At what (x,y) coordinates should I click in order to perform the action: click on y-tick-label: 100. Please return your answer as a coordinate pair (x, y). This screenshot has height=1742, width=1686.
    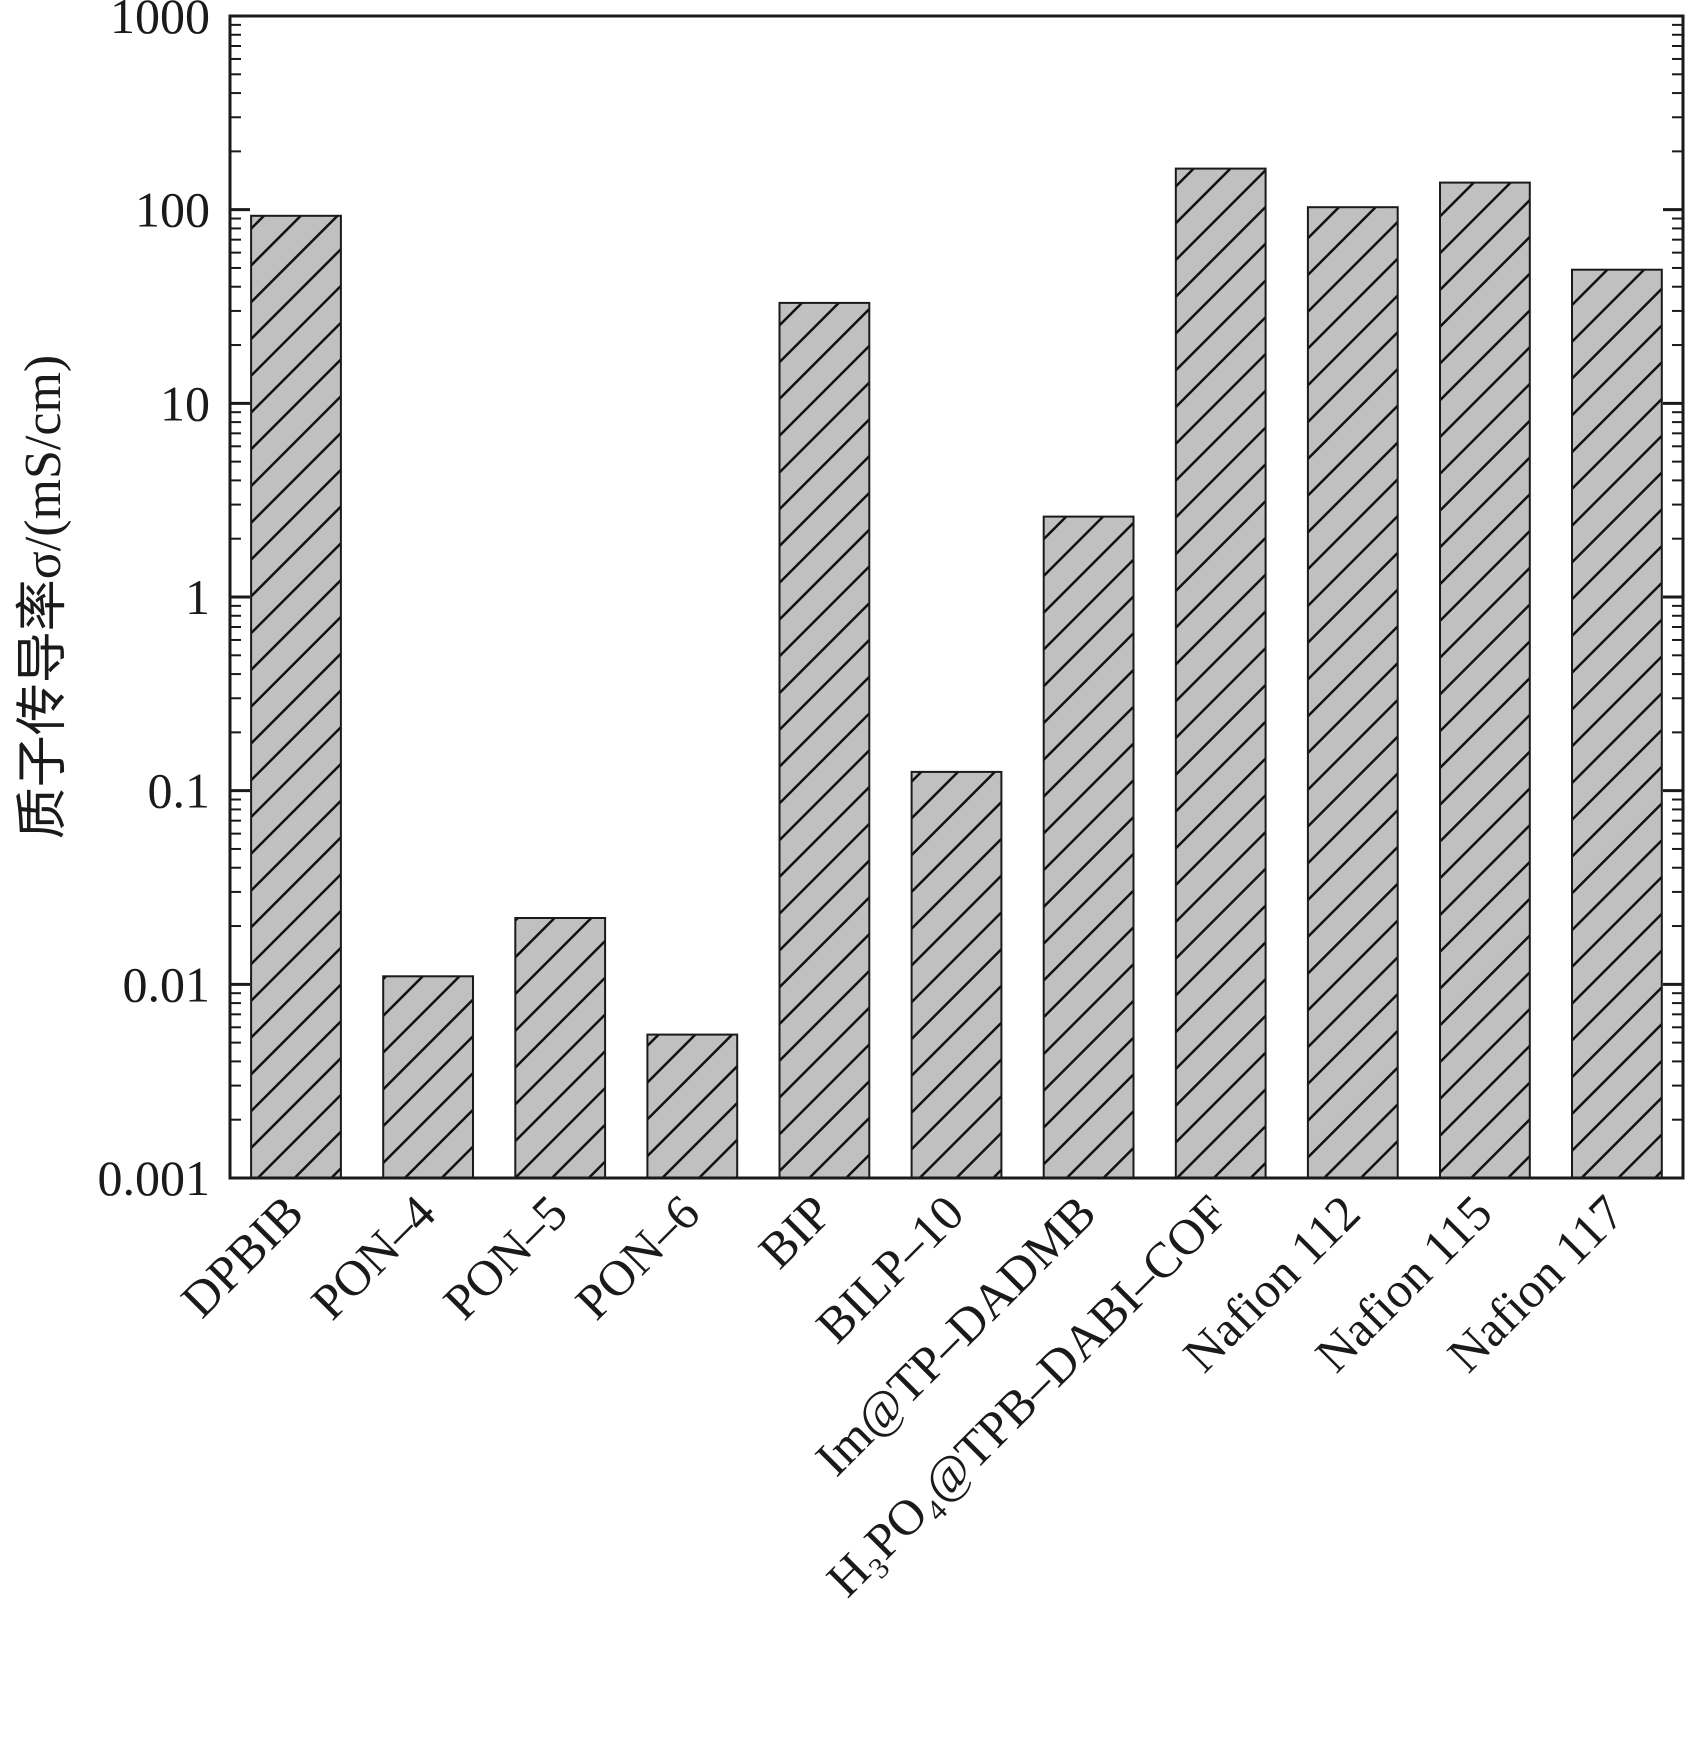
    Looking at the image, I should click on (172, 210).